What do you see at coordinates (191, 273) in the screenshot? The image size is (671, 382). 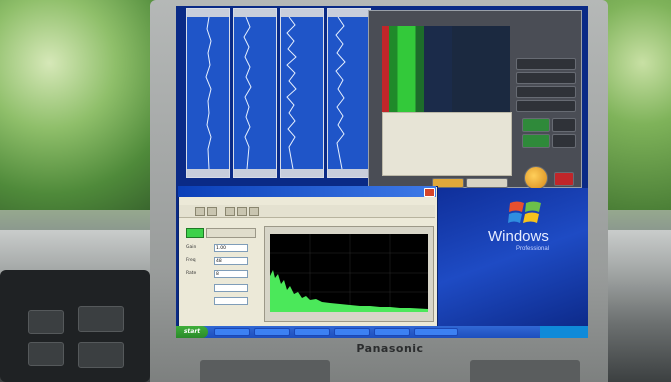 I see `field-label: Rate` at bounding box center [191, 273].